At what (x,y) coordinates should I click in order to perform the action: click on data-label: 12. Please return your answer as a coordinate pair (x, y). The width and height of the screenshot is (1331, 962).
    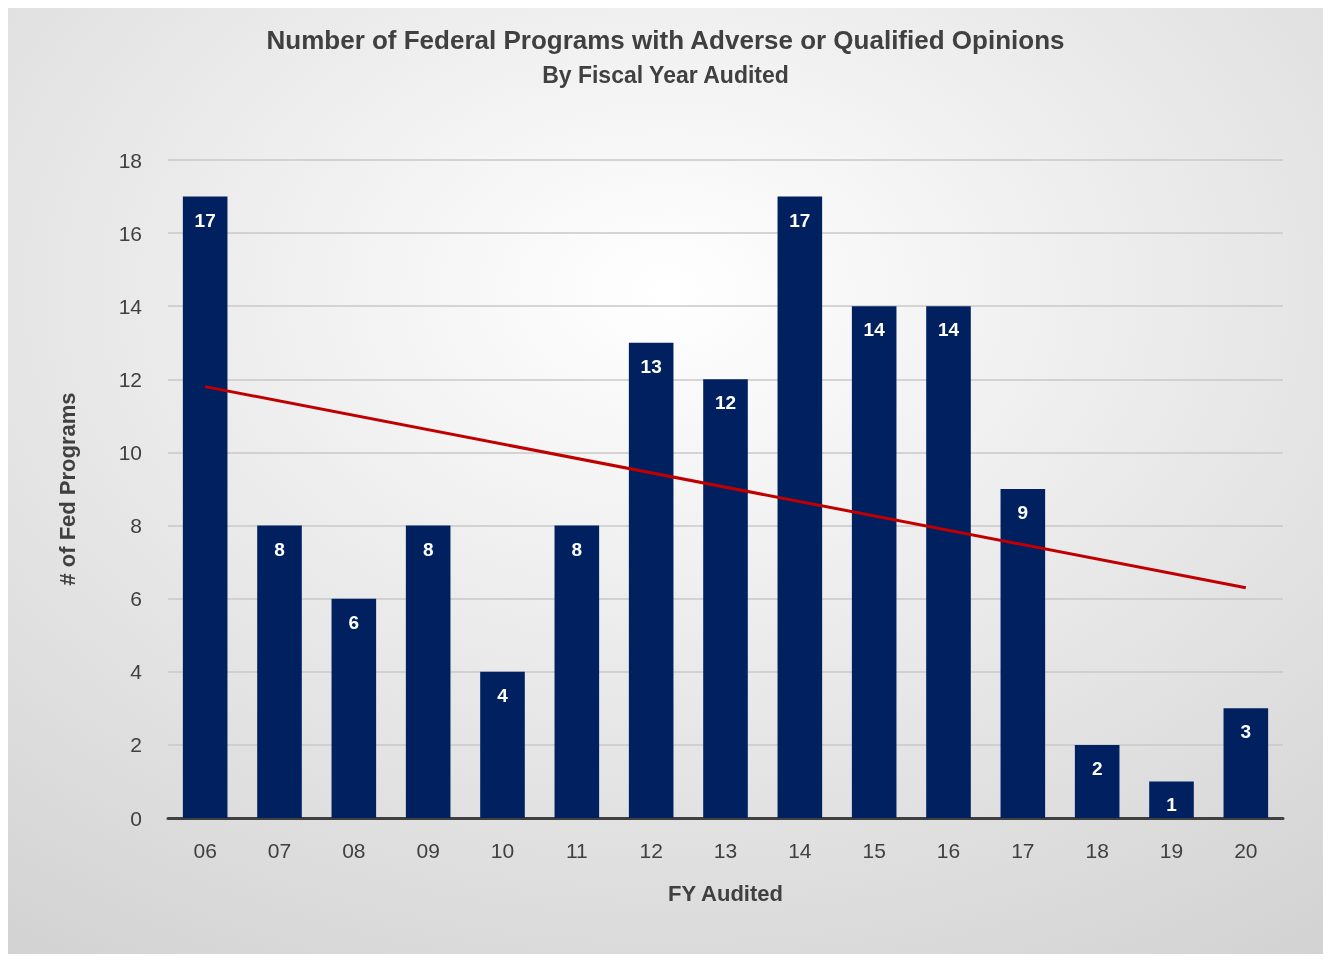
    Looking at the image, I should click on (725, 403).